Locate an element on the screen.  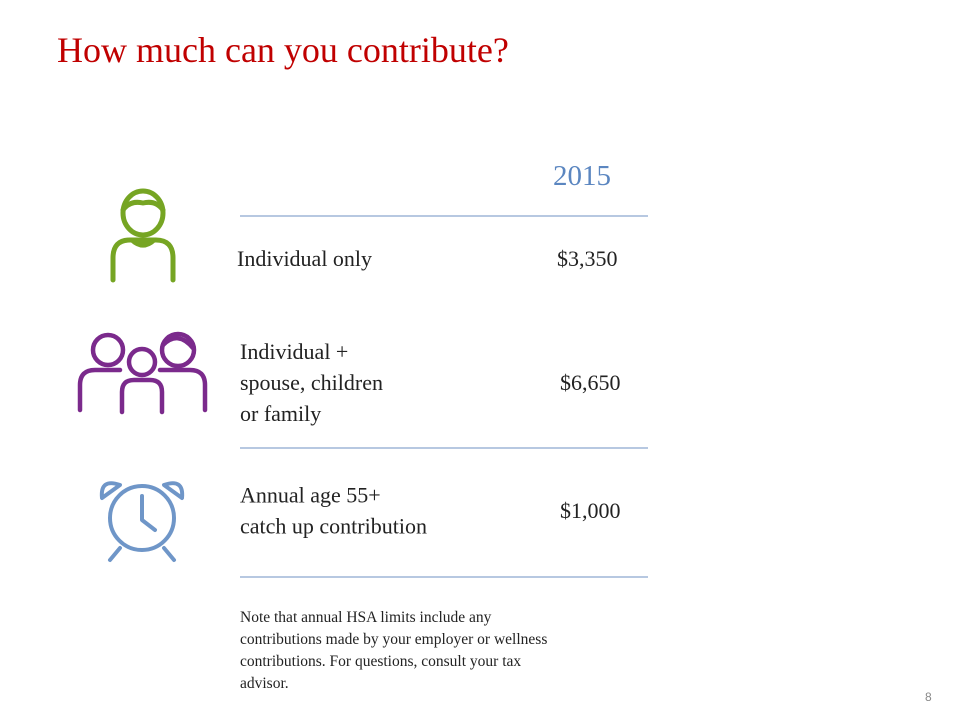
row-label: or family is located at coordinates (280, 413).